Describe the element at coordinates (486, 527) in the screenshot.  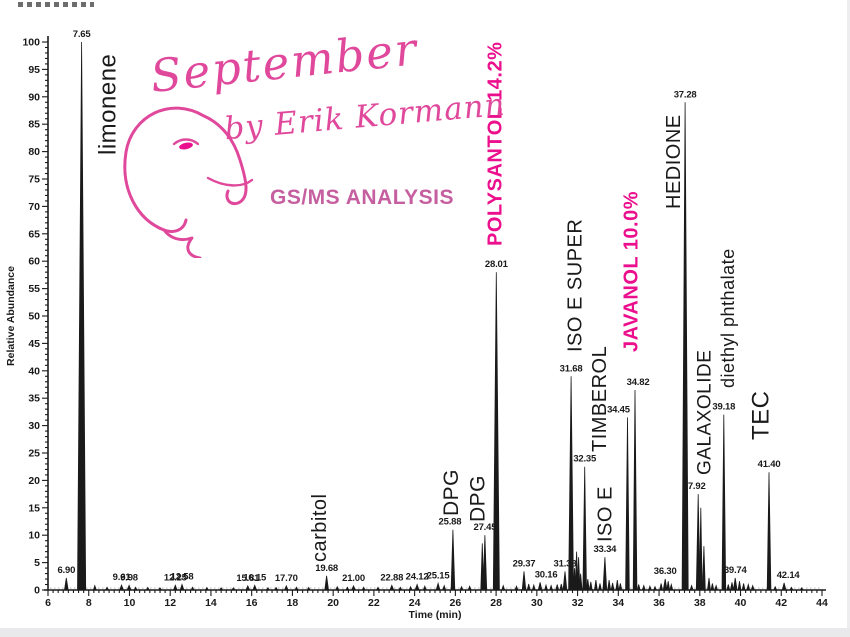
I see `peak-retention-time-label: 27.45` at that location.